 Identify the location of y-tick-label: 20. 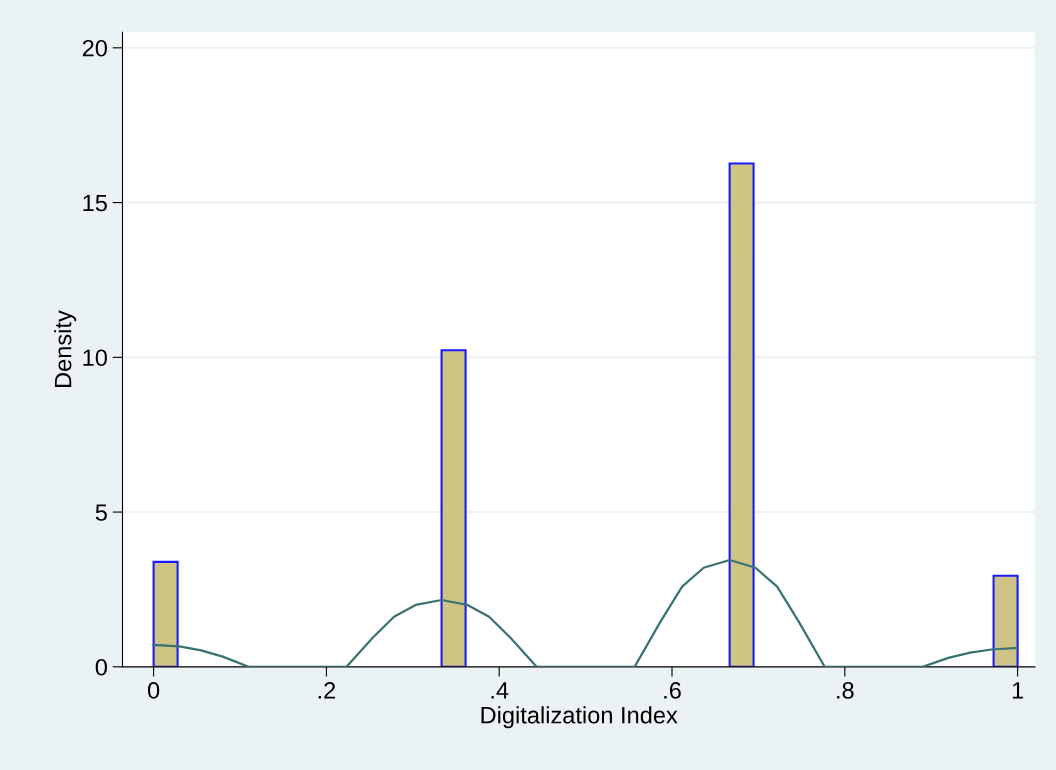
(94, 48).